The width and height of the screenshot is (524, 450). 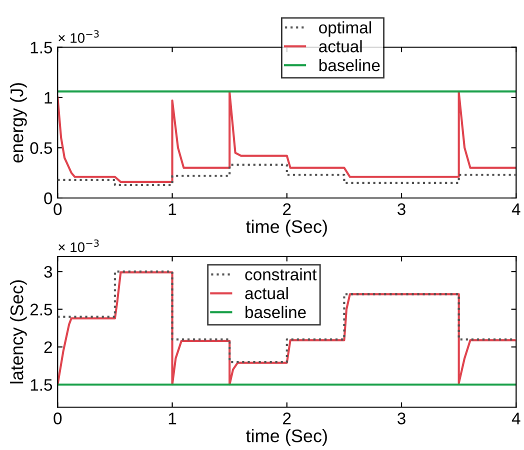 What do you see at coordinates (345, 29) in the screenshot?
I see `legend-label: optimal` at bounding box center [345, 29].